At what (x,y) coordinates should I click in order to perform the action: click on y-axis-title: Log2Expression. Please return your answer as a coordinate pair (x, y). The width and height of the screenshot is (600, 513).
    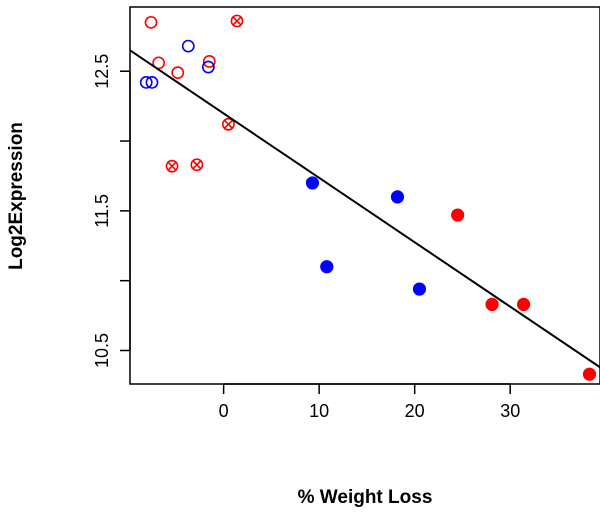
    Looking at the image, I should click on (16, 196).